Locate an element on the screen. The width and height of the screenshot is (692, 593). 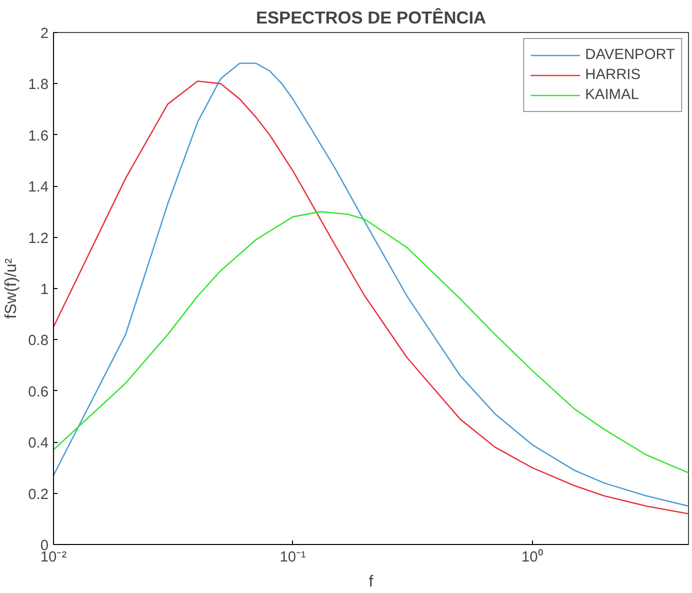
y-tick-label: 2 is located at coordinates (44, 34).